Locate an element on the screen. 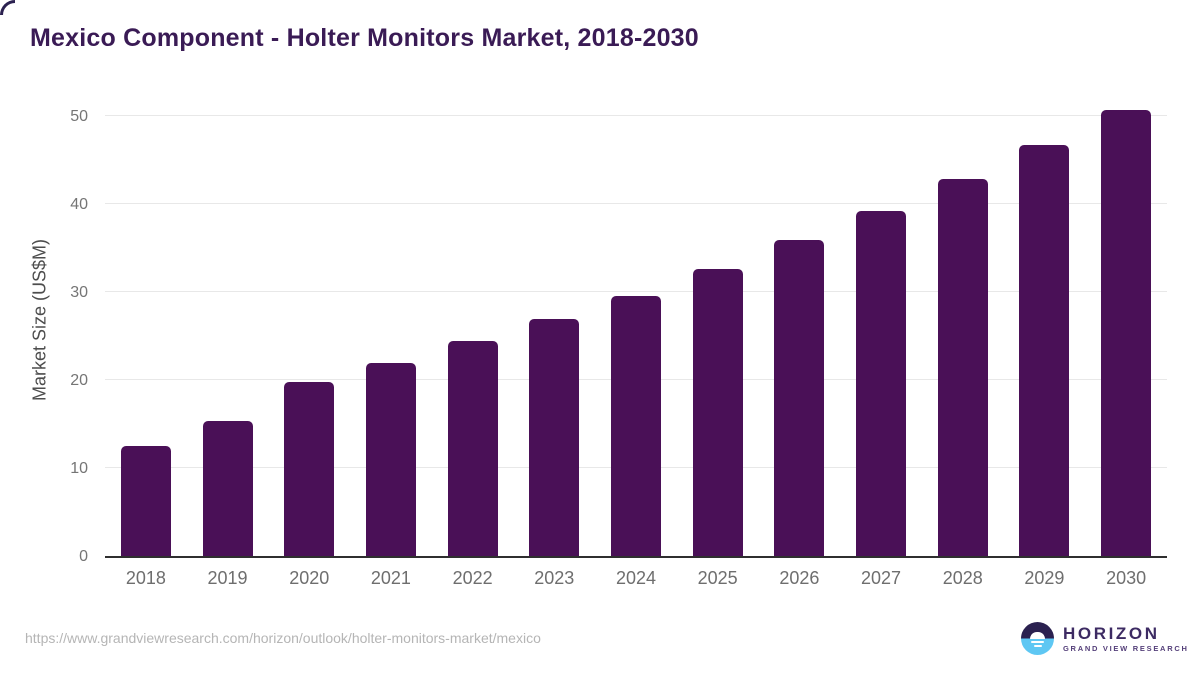 This screenshot has width=1200, height=675. bar-slot-2025 is located at coordinates (718, 325).